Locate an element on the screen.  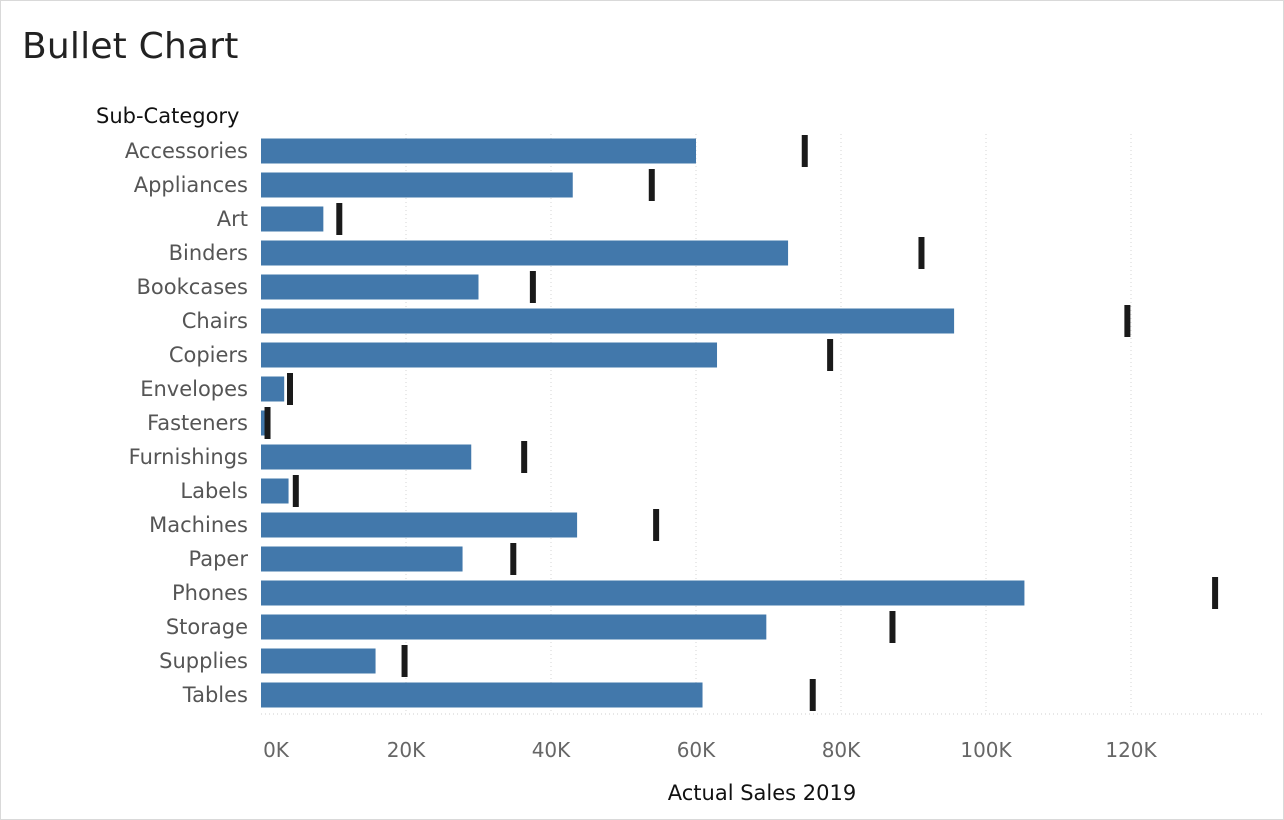
target-marker-accessories is located at coordinates (804, 151).